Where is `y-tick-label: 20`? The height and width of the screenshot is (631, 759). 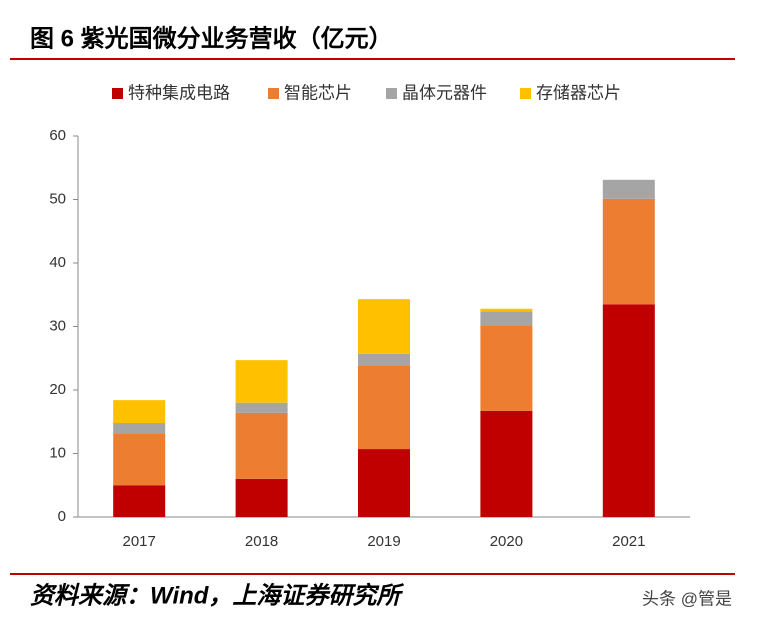
y-tick-label: 20 is located at coordinates (57, 389).